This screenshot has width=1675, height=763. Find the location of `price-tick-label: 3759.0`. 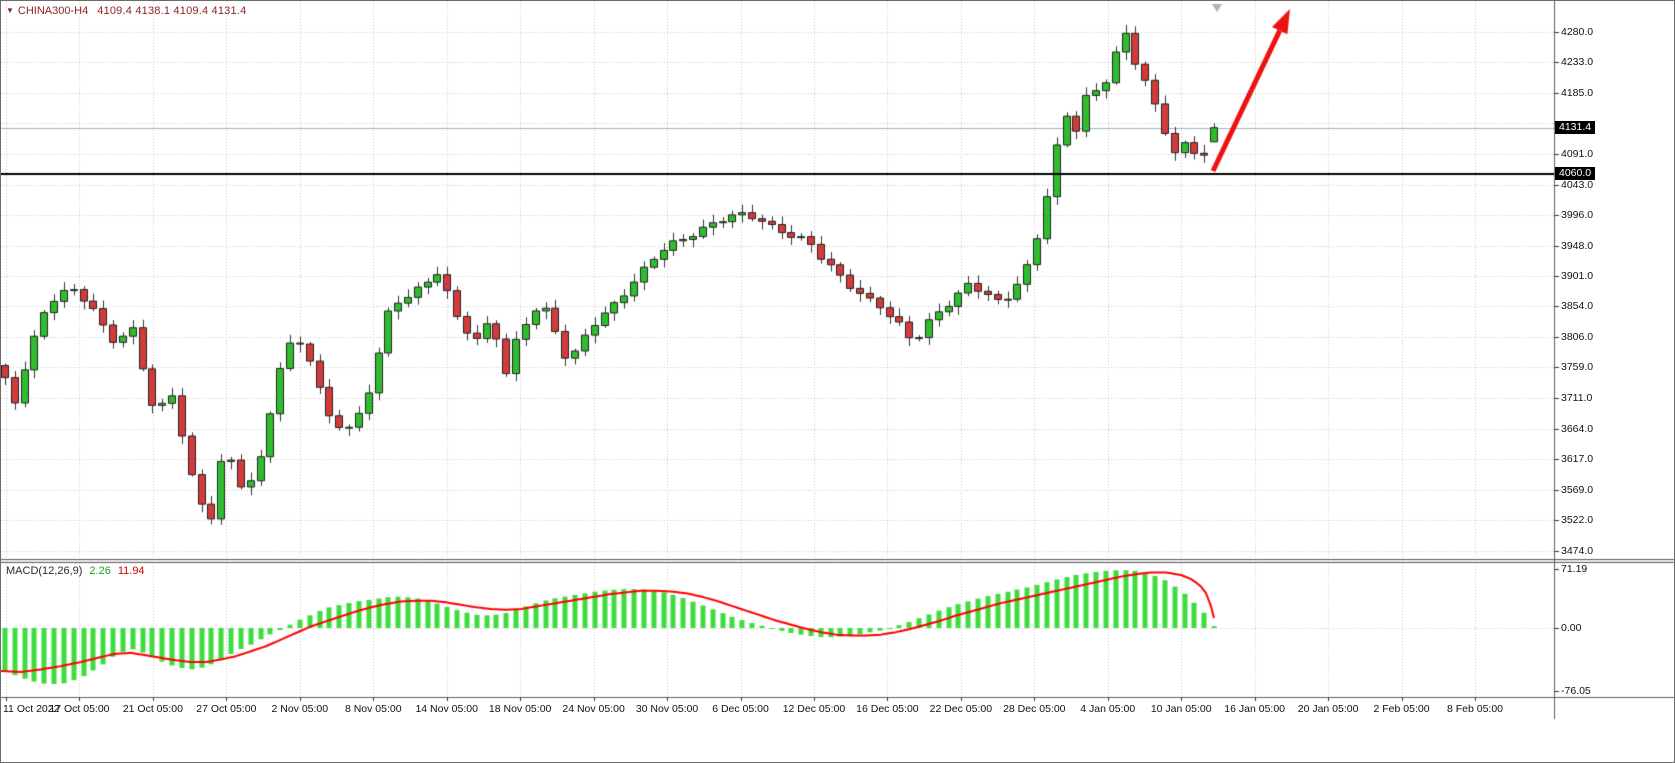

price-tick-label: 3759.0 is located at coordinates (1577, 367).